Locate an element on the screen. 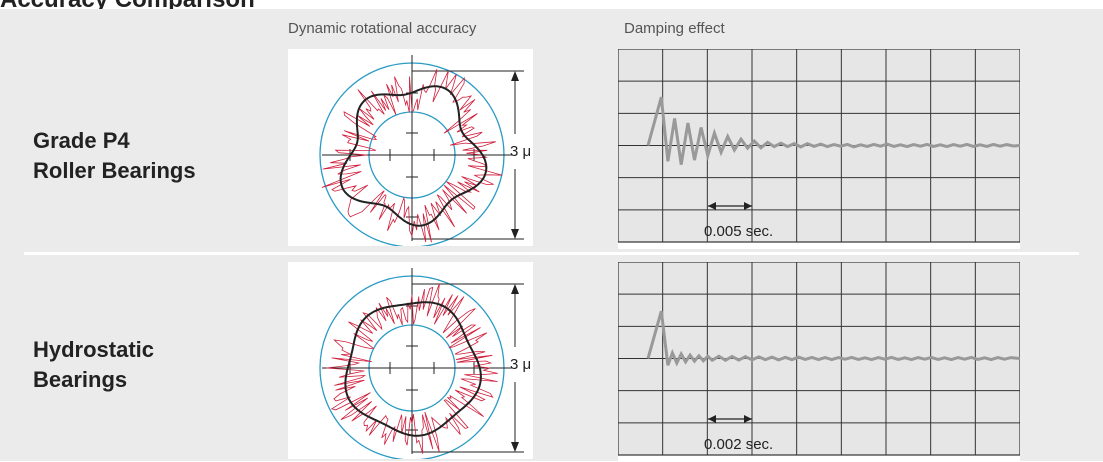  row-label-roller: Grade P4 Roller Bearings is located at coordinates (114, 156).